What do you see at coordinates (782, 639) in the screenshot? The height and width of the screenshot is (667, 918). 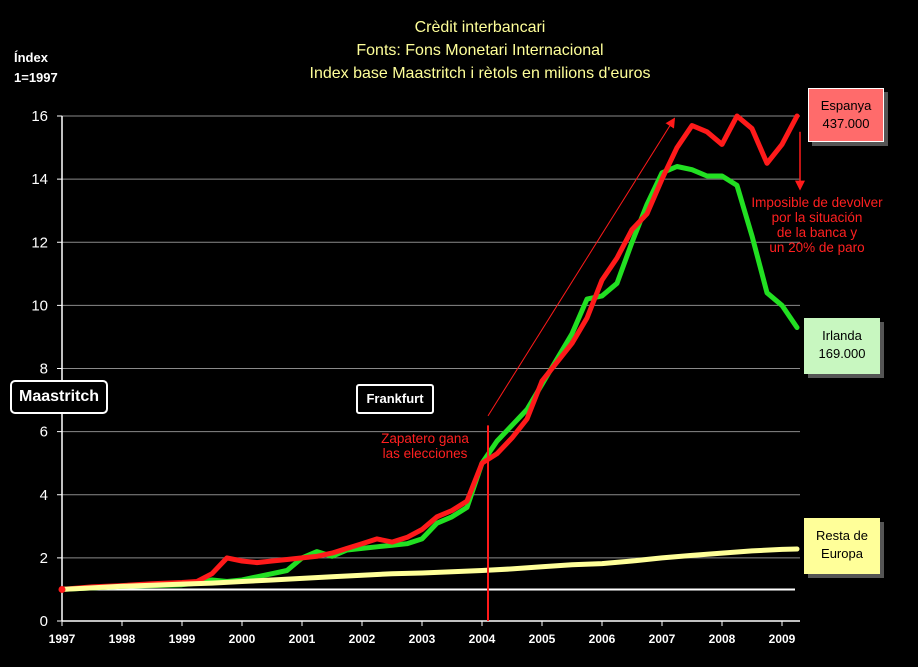 I see `x-tick-label: 2009` at bounding box center [782, 639].